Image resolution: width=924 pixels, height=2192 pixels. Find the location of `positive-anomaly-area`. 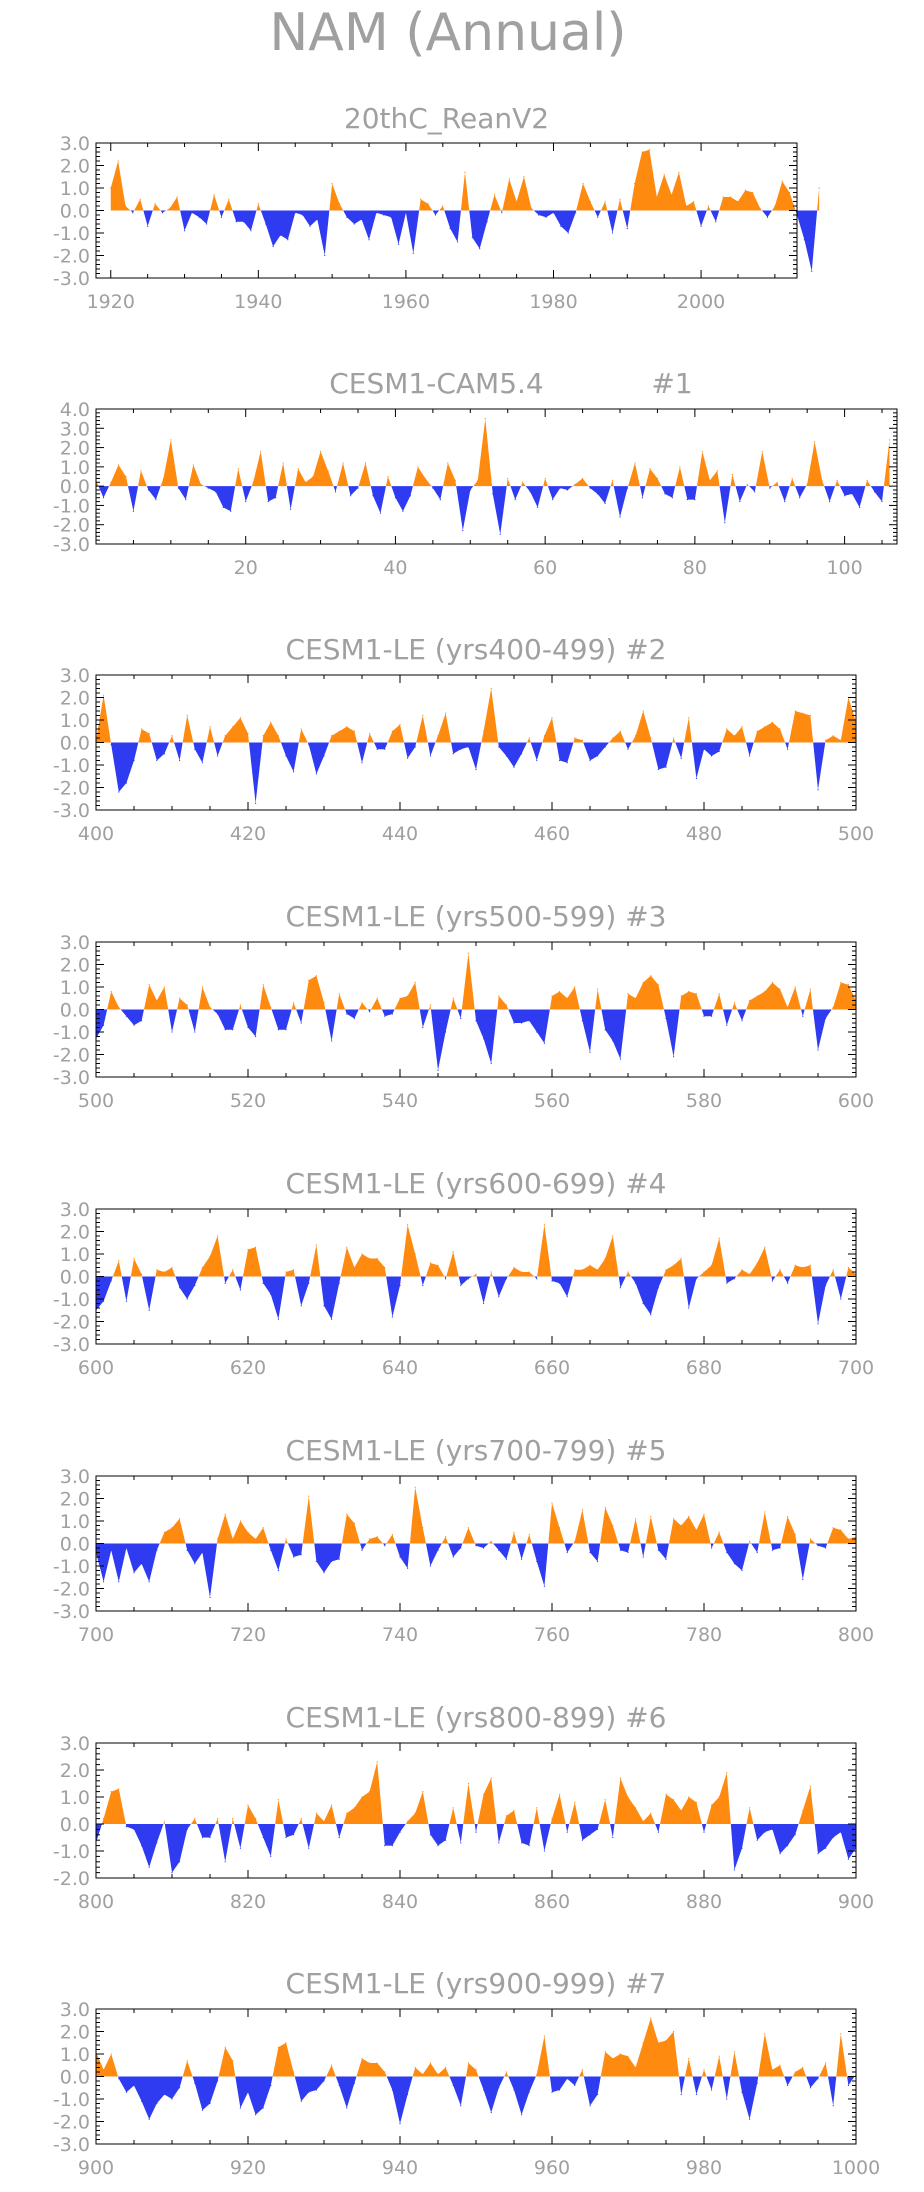

positive-anomaly-area is located at coordinates (458, 1792).